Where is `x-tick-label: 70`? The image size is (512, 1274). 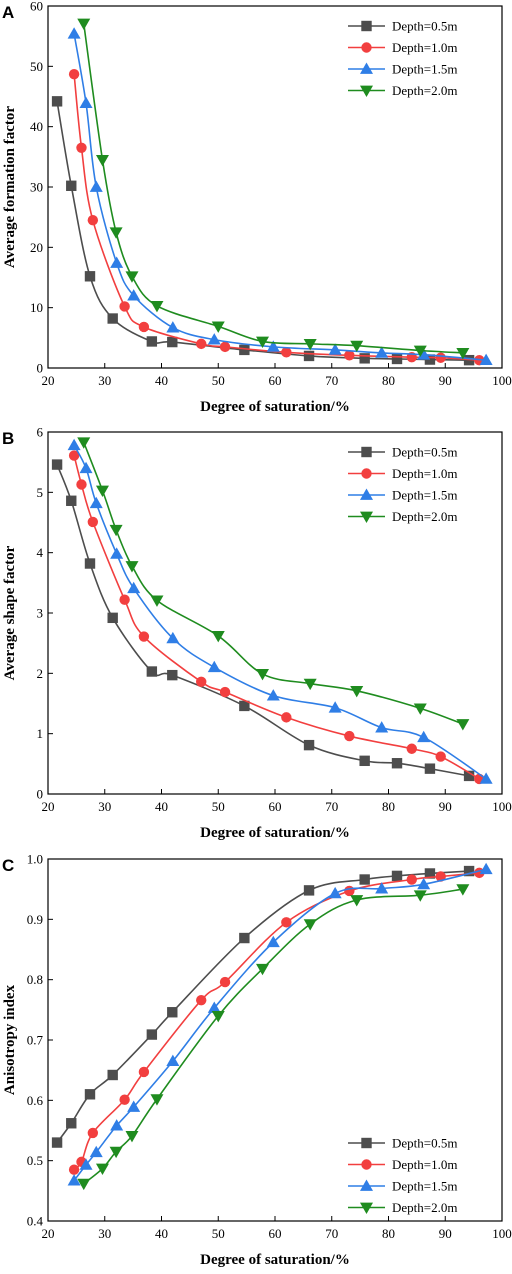
x-tick-label: 70 is located at coordinates (331, 1233).